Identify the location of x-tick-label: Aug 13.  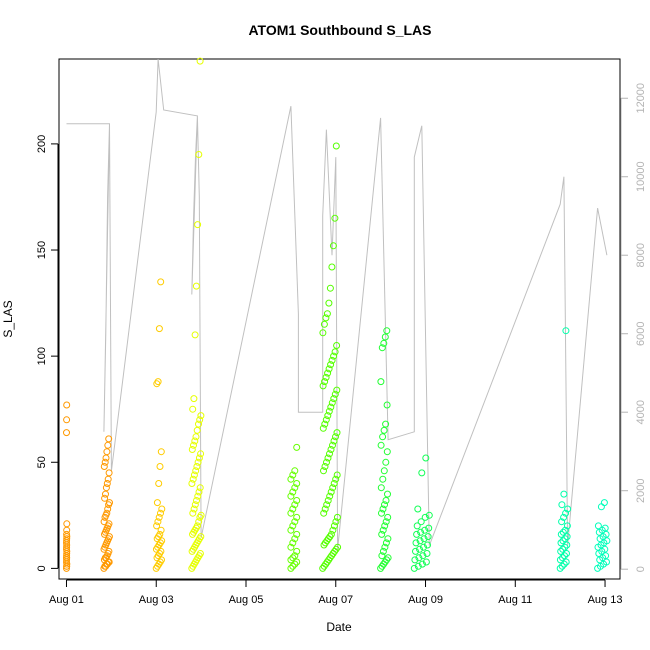
(605, 600).